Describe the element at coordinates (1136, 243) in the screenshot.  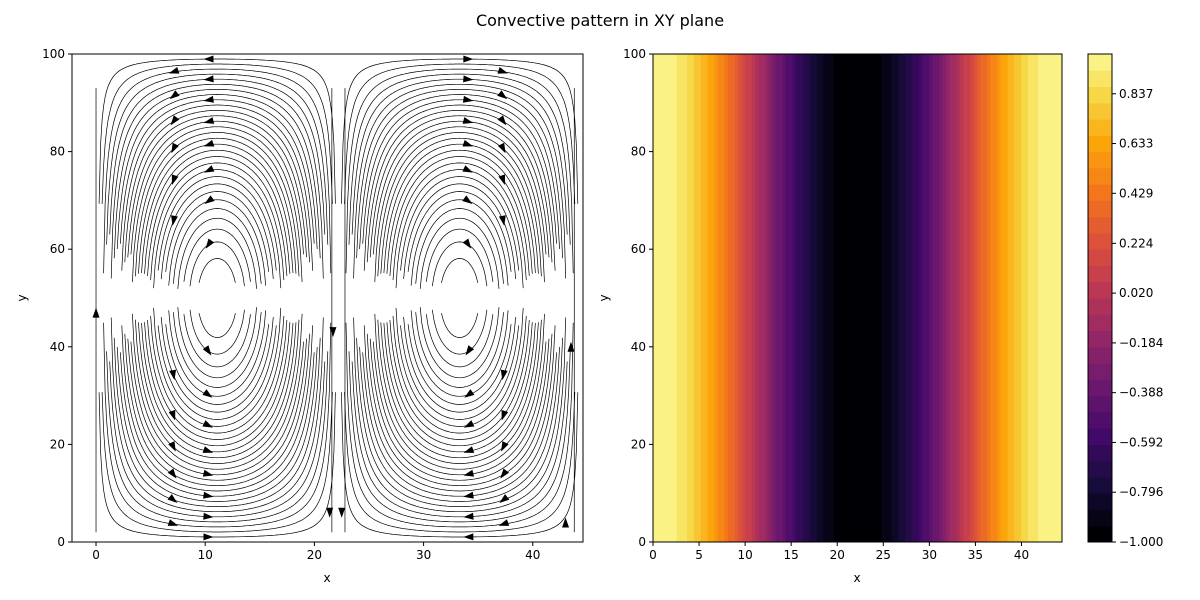
I see `colorbar-tick-label: 0.224` at that location.